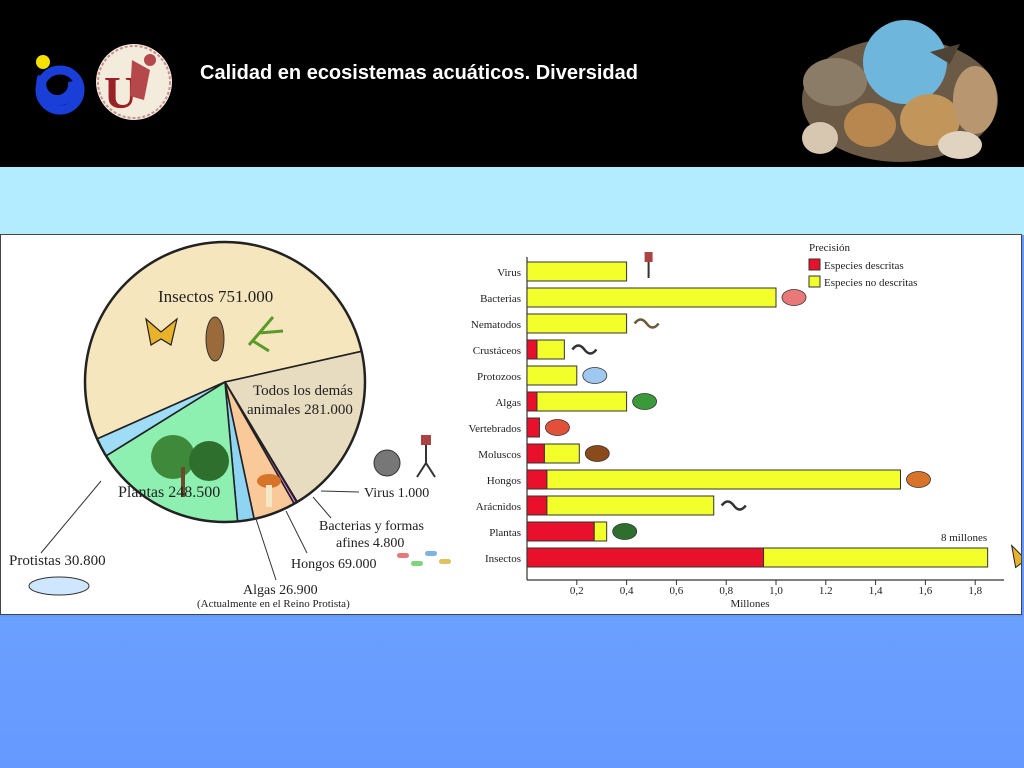 The height and width of the screenshot is (768, 1024). What do you see at coordinates (499, 455) in the screenshot?
I see `category-label: Moluscos` at bounding box center [499, 455].